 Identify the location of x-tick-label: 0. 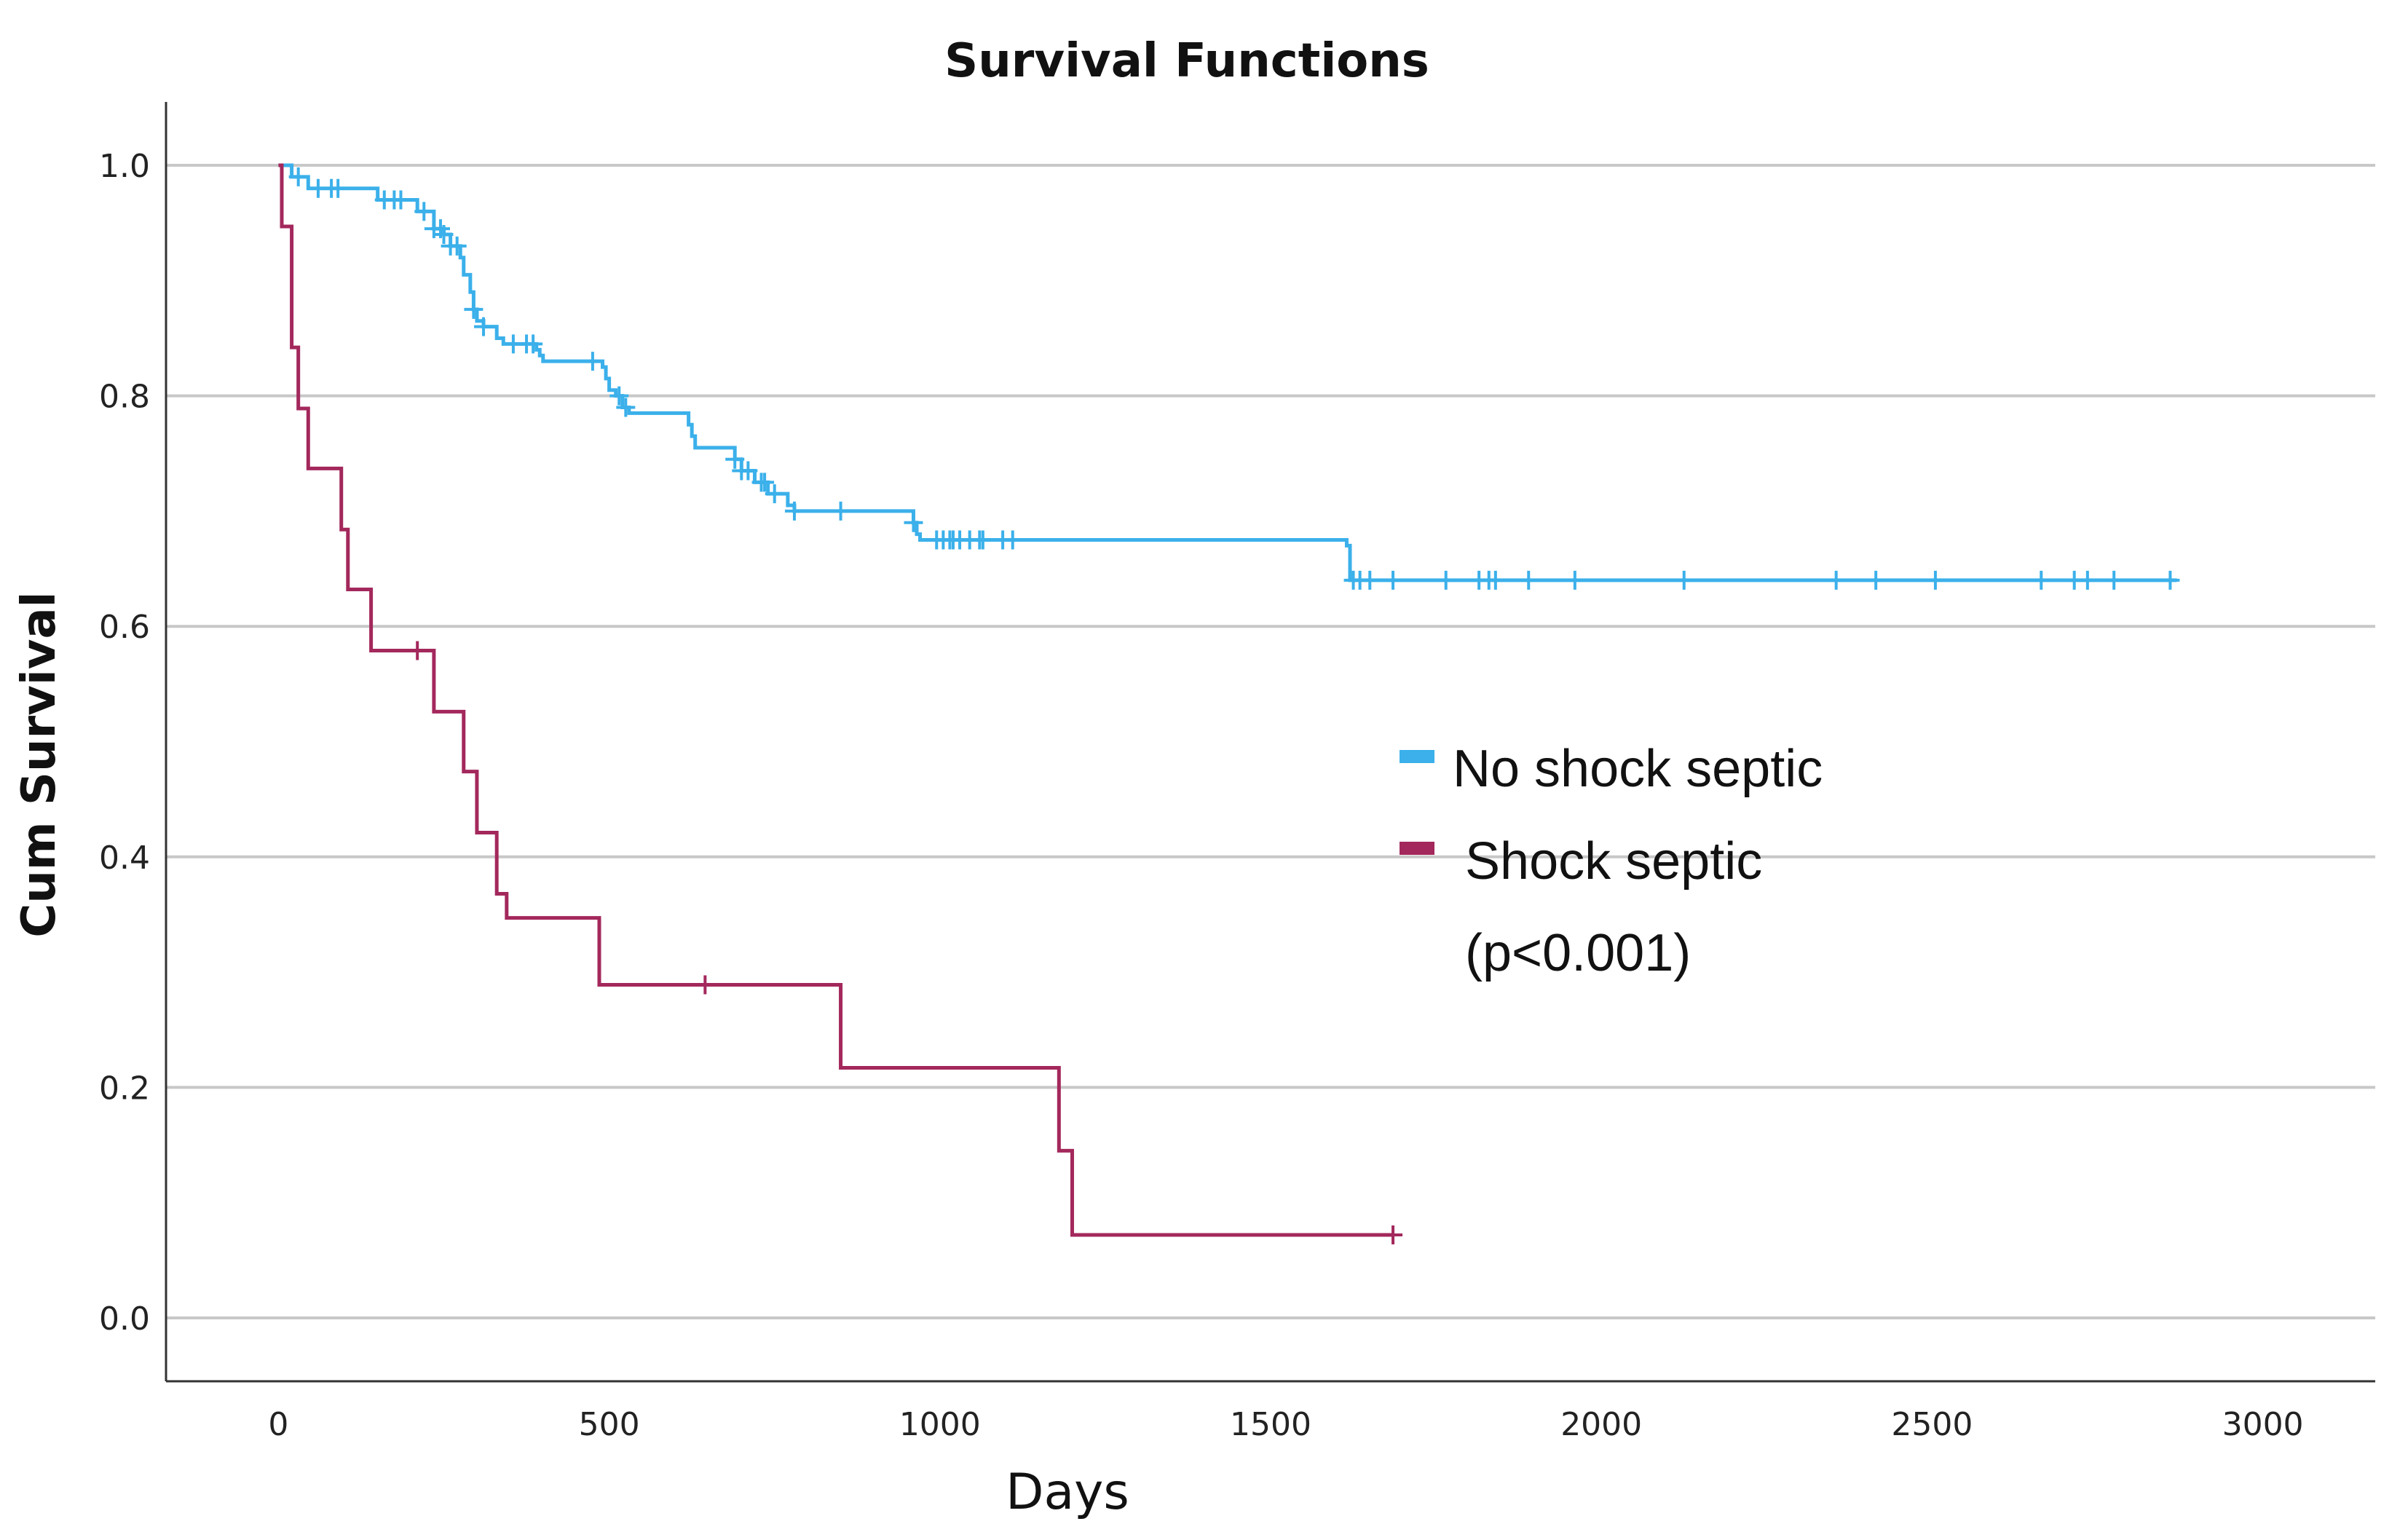
(278, 1424).